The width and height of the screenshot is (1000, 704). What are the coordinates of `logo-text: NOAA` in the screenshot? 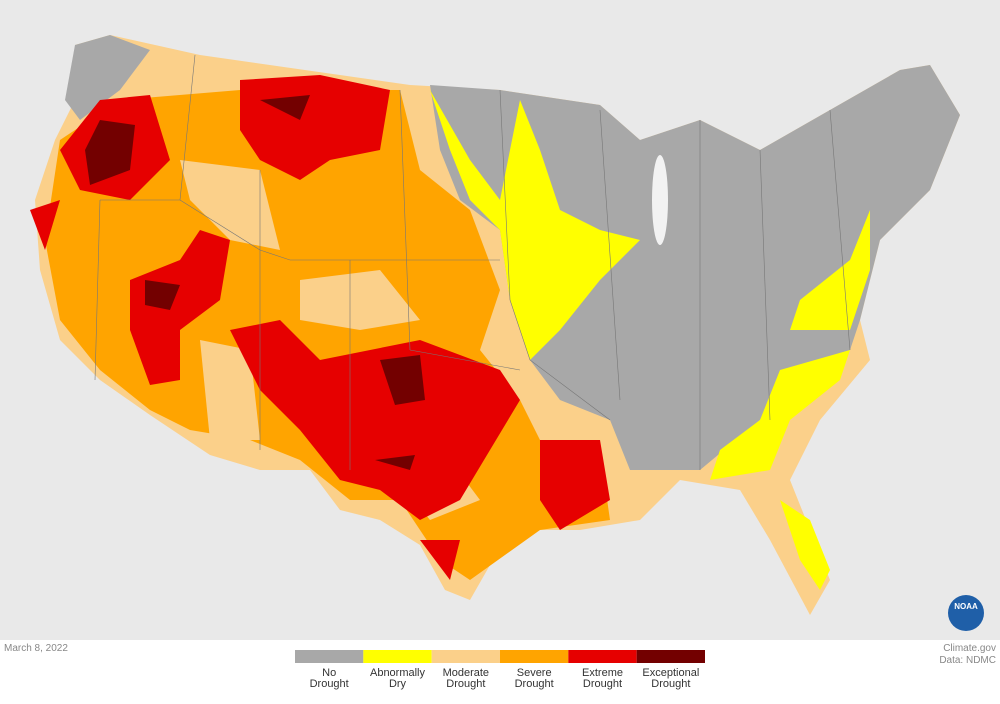 It's located at (966, 606).